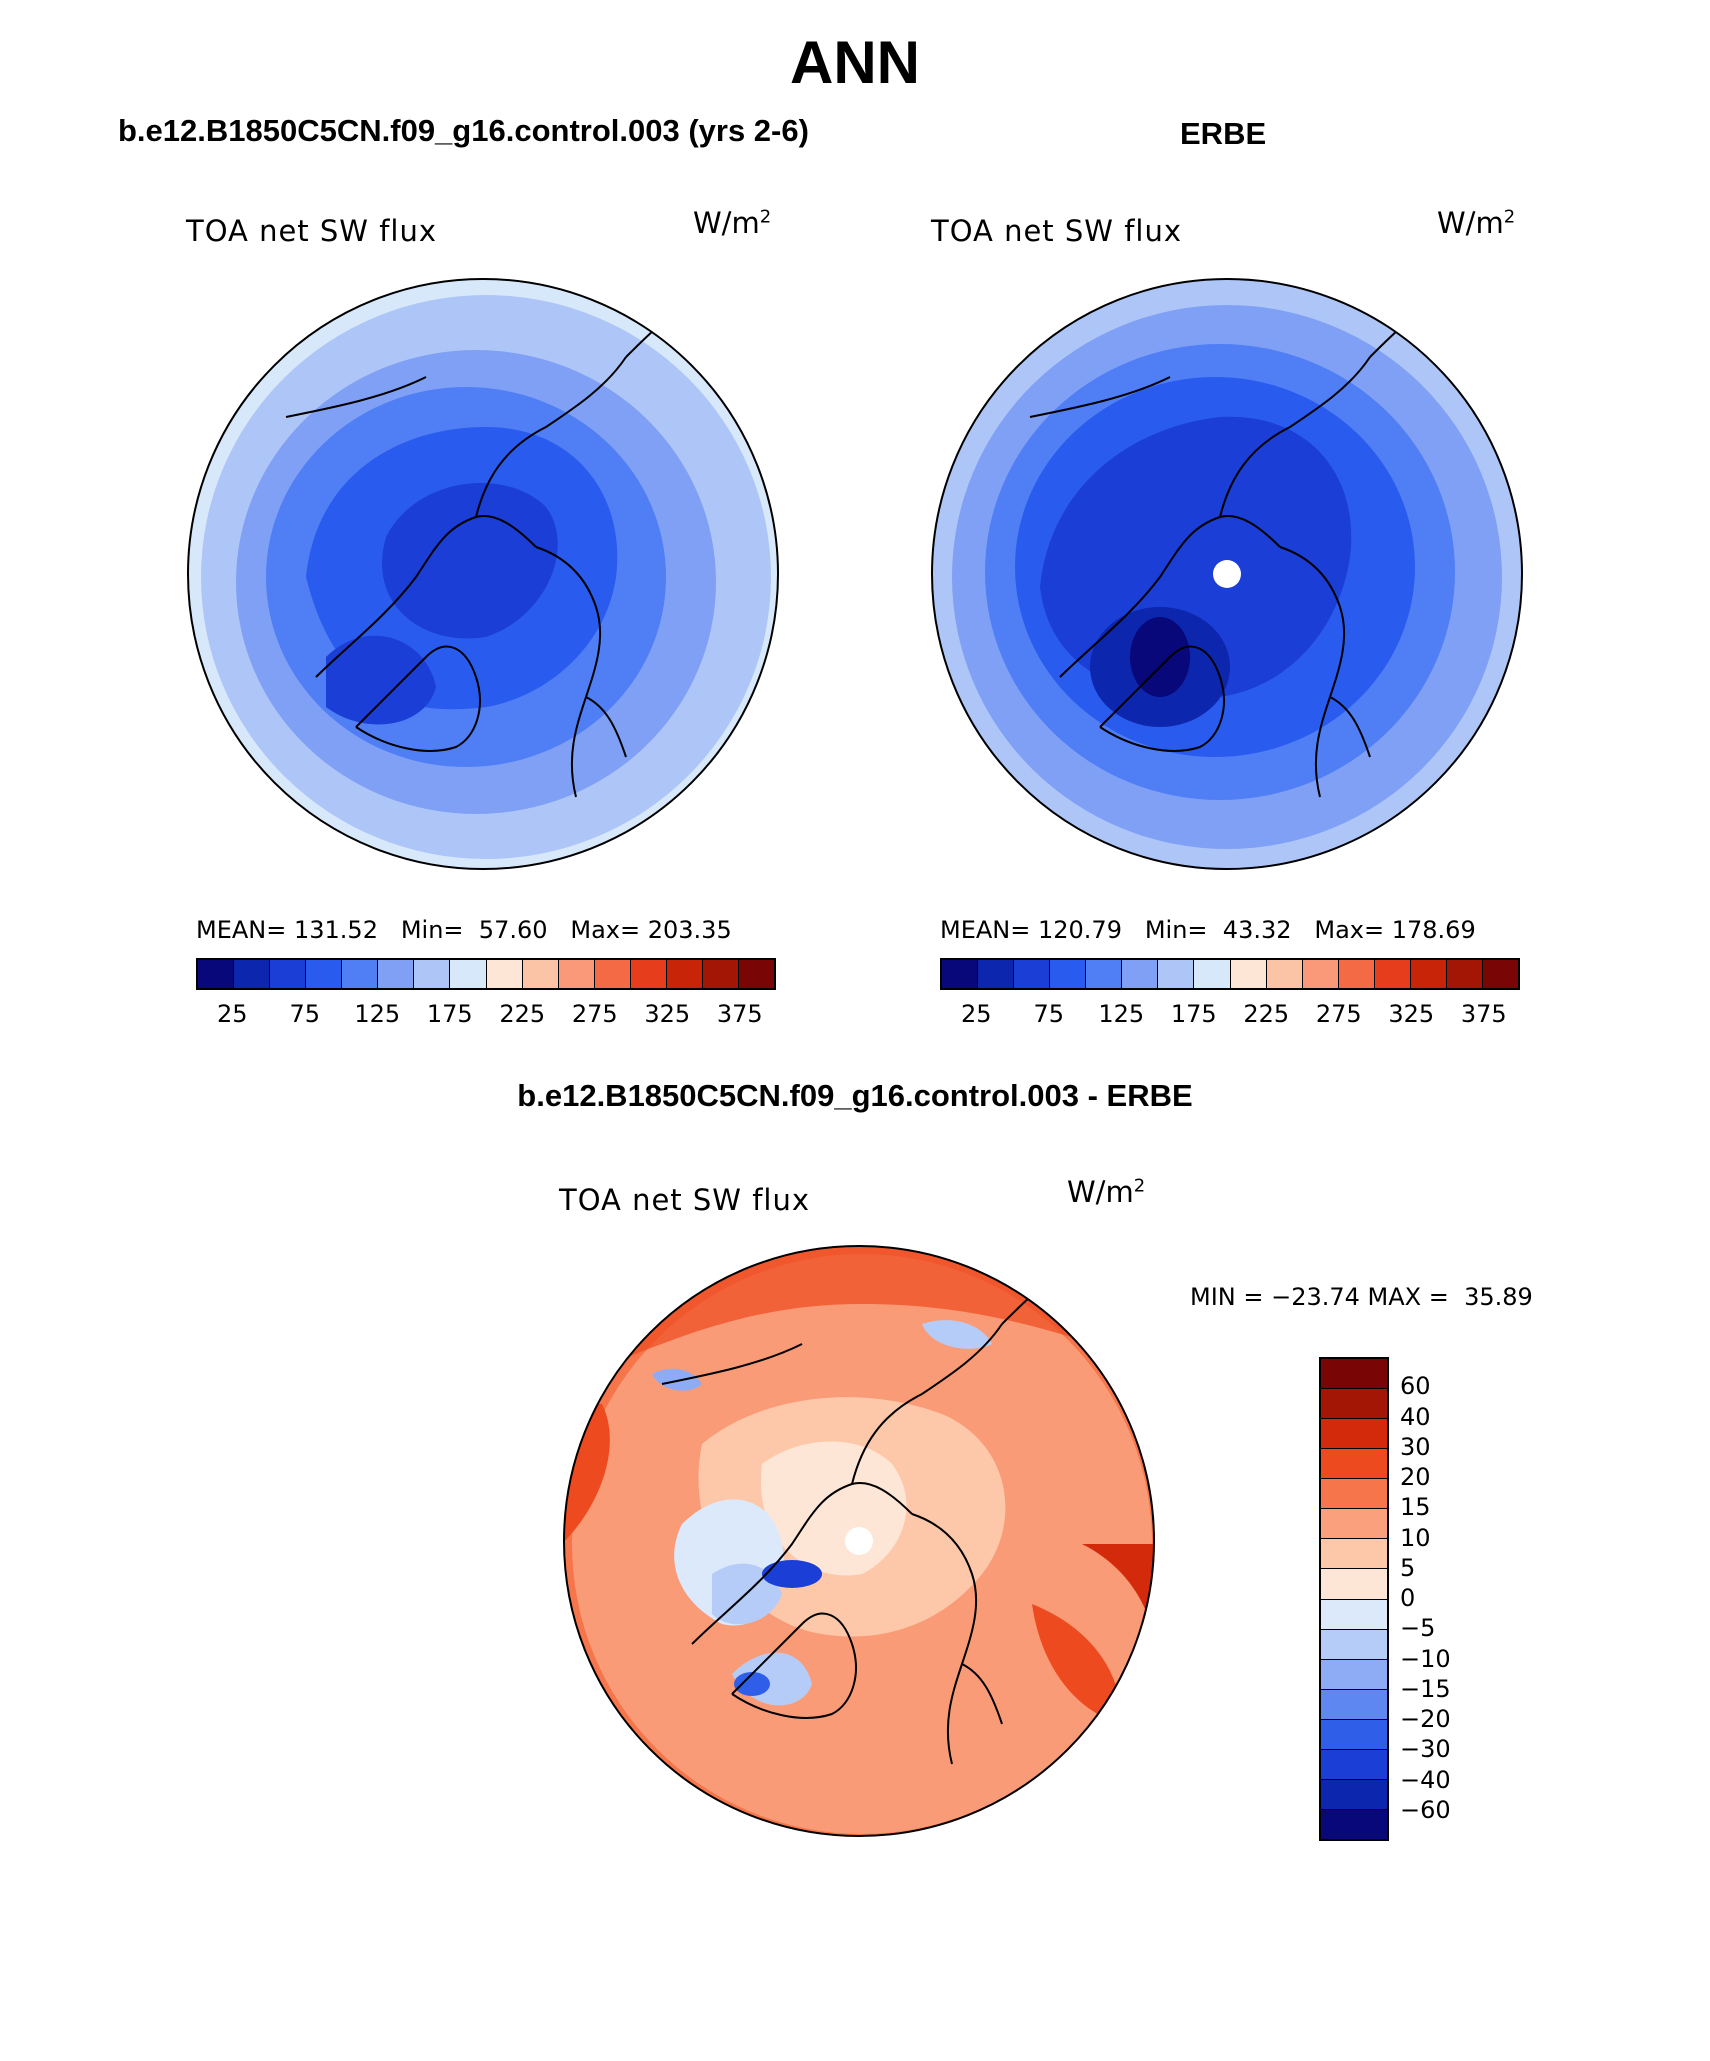 Image resolution: width=1710 pixels, height=2061 pixels. I want to click on colorbar-tick-label: −15, so click(1425, 1688).